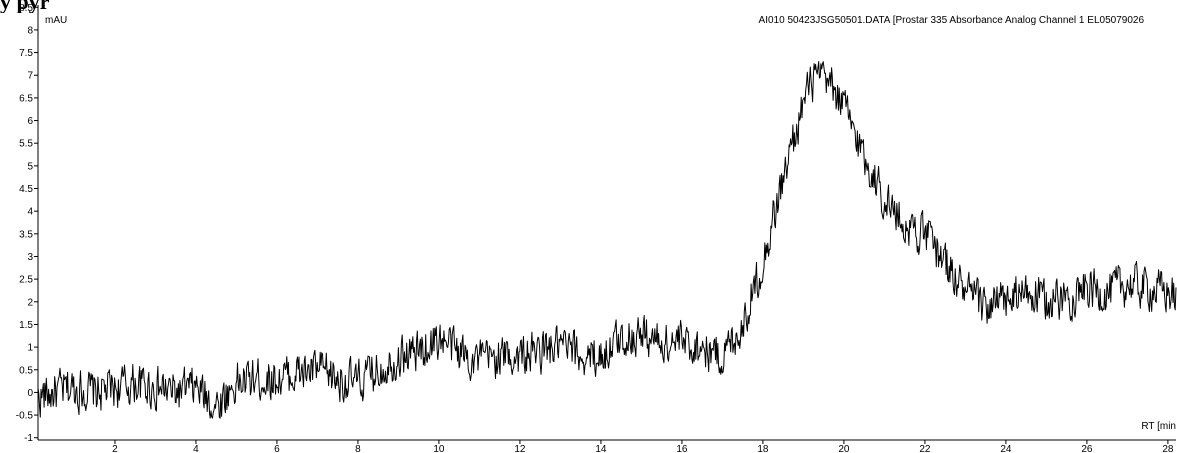  What do you see at coordinates (925, 448) in the screenshot?
I see `x-tick-label: 22` at bounding box center [925, 448].